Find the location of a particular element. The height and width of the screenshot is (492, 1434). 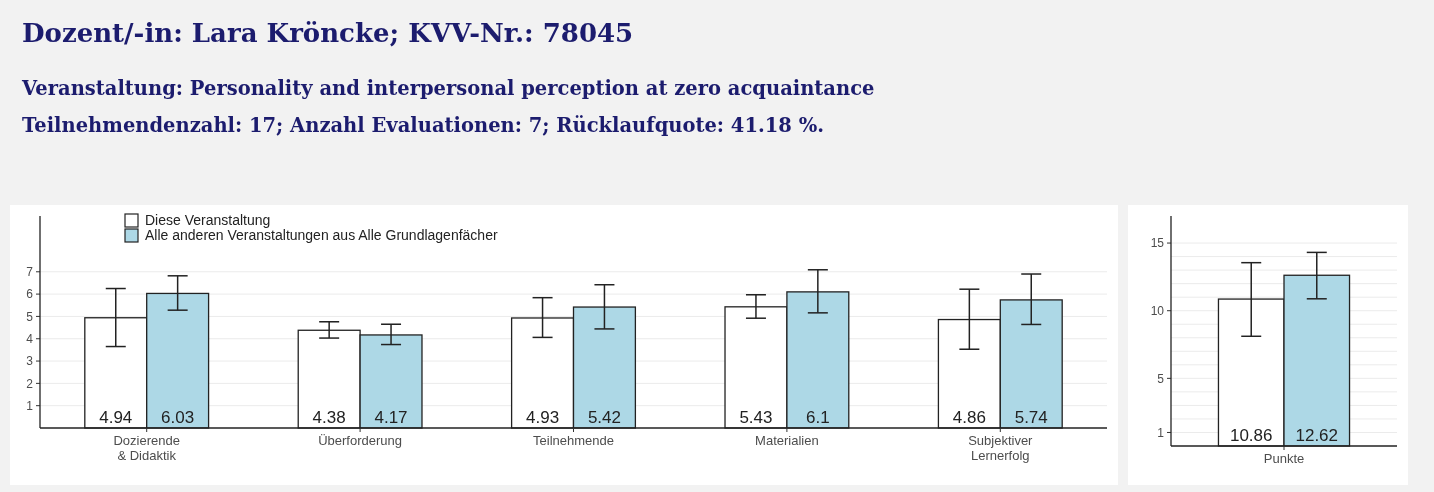

y-tick-label: 3 is located at coordinates (30, 361).